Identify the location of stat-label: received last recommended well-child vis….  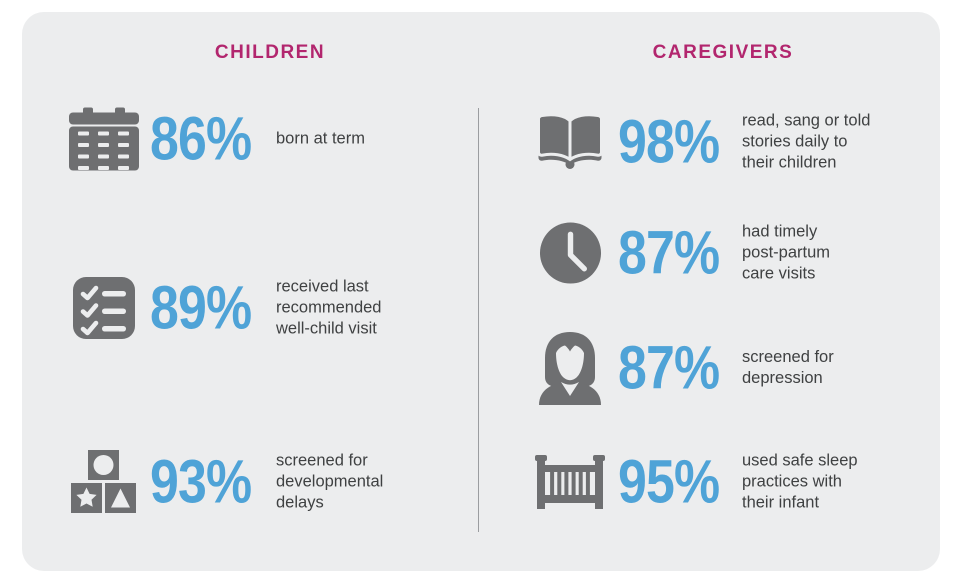
(329, 307).